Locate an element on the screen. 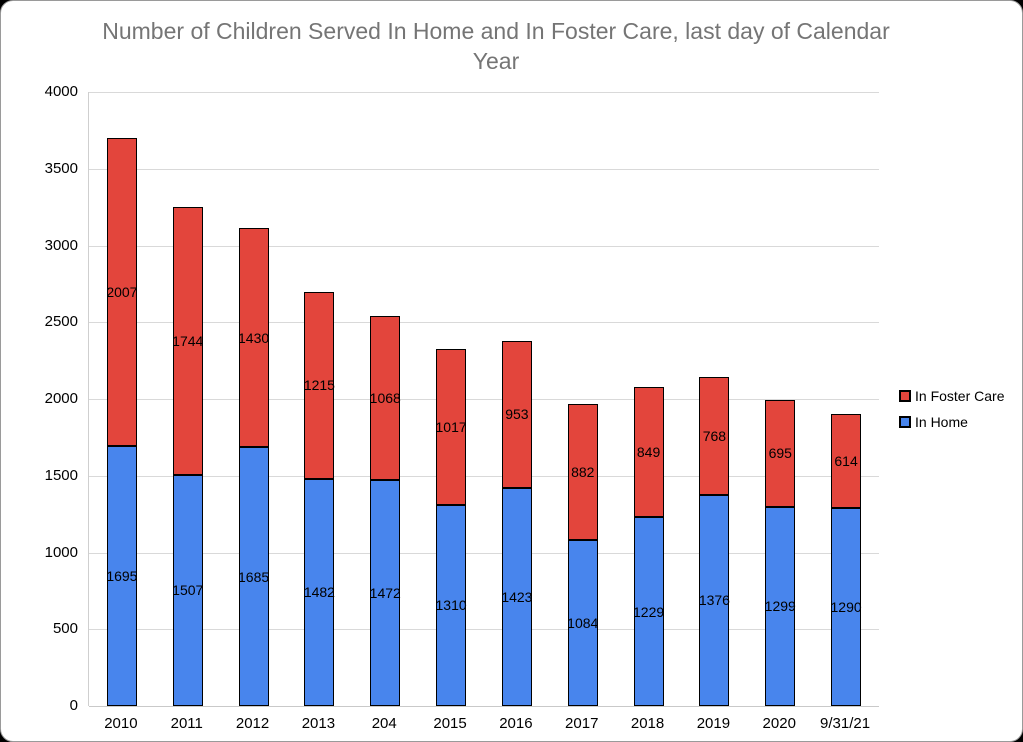 Image resolution: width=1023 pixels, height=742 pixels. foster-care-swatch-icon is located at coordinates (905, 396).